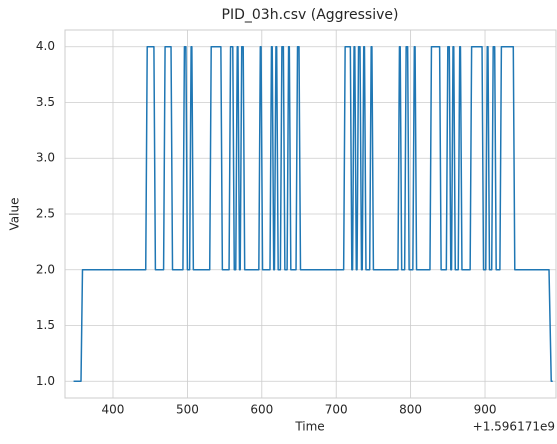 The image size is (557, 444). I want to click on y-tick-label: 3.0, so click(45, 158).